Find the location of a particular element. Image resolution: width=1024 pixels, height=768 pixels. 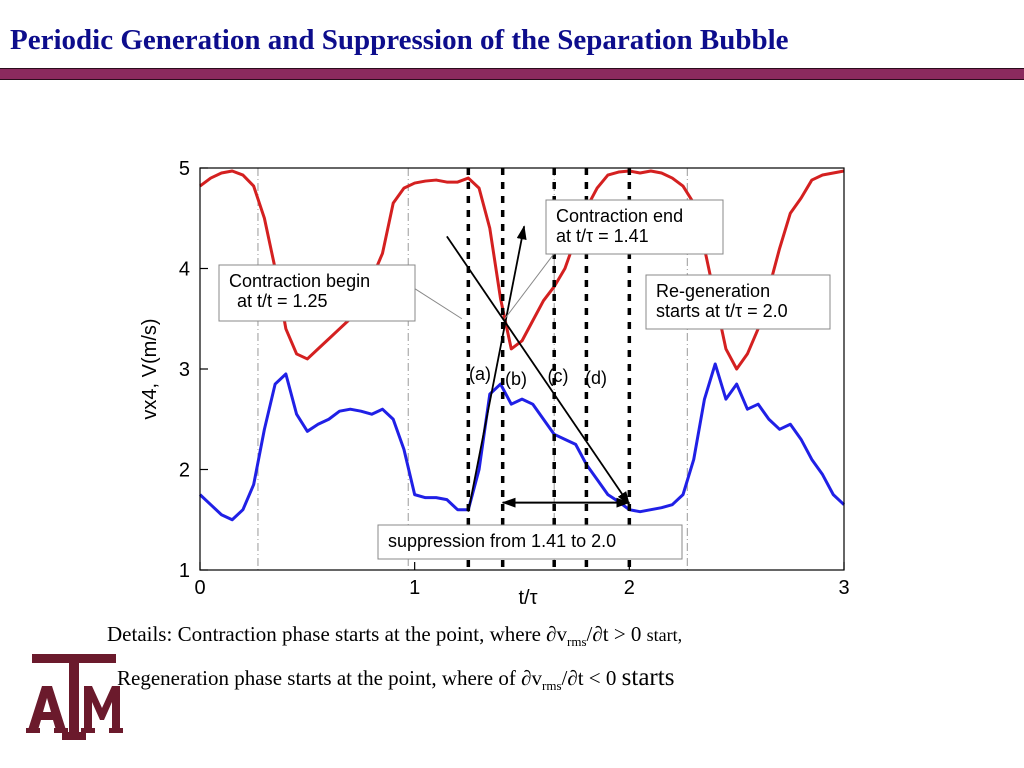

details-line1-sub: rms is located at coordinates (577, 642).